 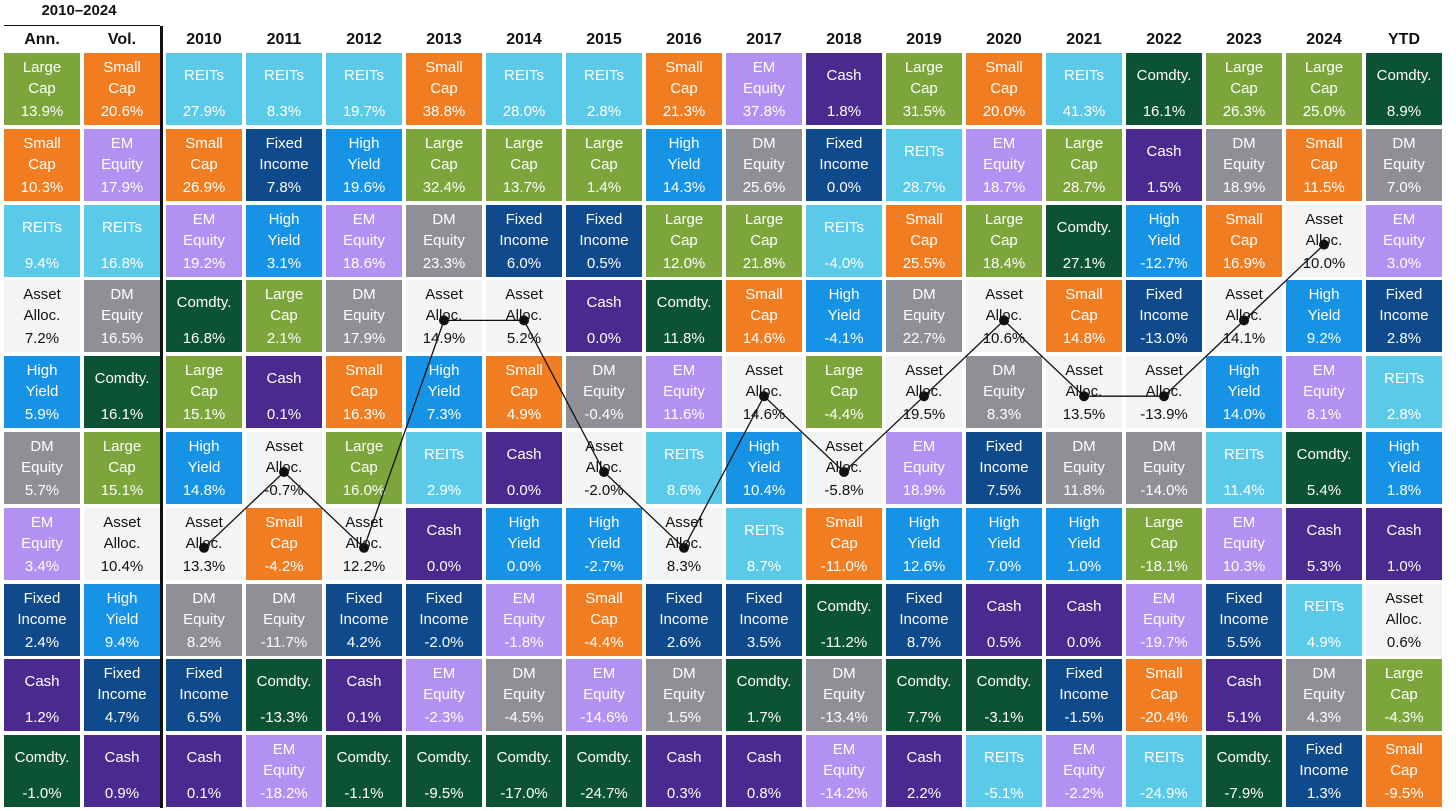 I want to click on tile-2020-aa: Asset Alloc. 10.6%, so click(x=1004, y=316).